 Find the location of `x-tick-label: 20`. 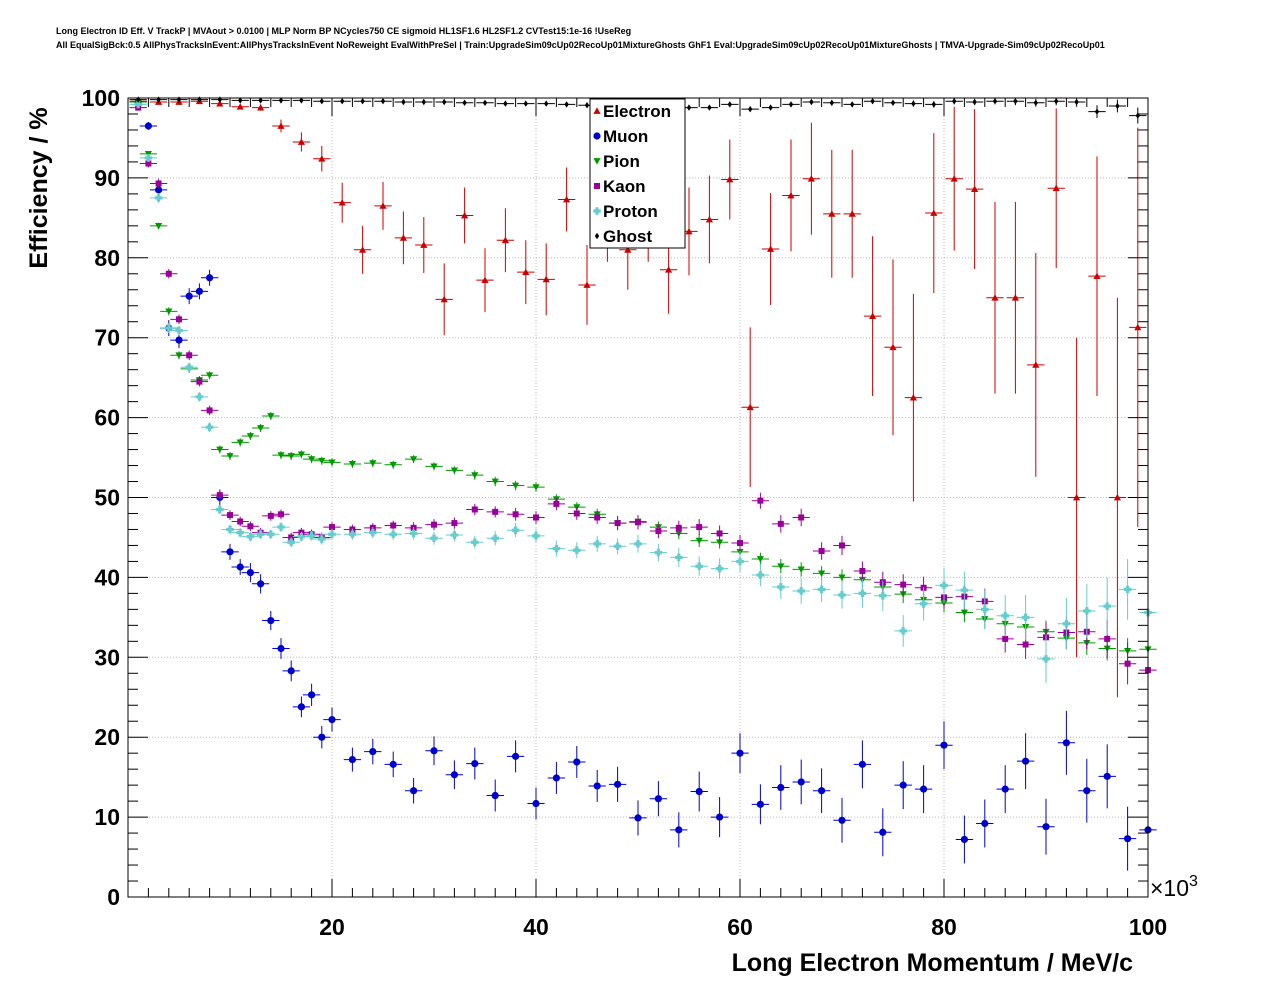

x-tick-label: 20 is located at coordinates (332, 927).